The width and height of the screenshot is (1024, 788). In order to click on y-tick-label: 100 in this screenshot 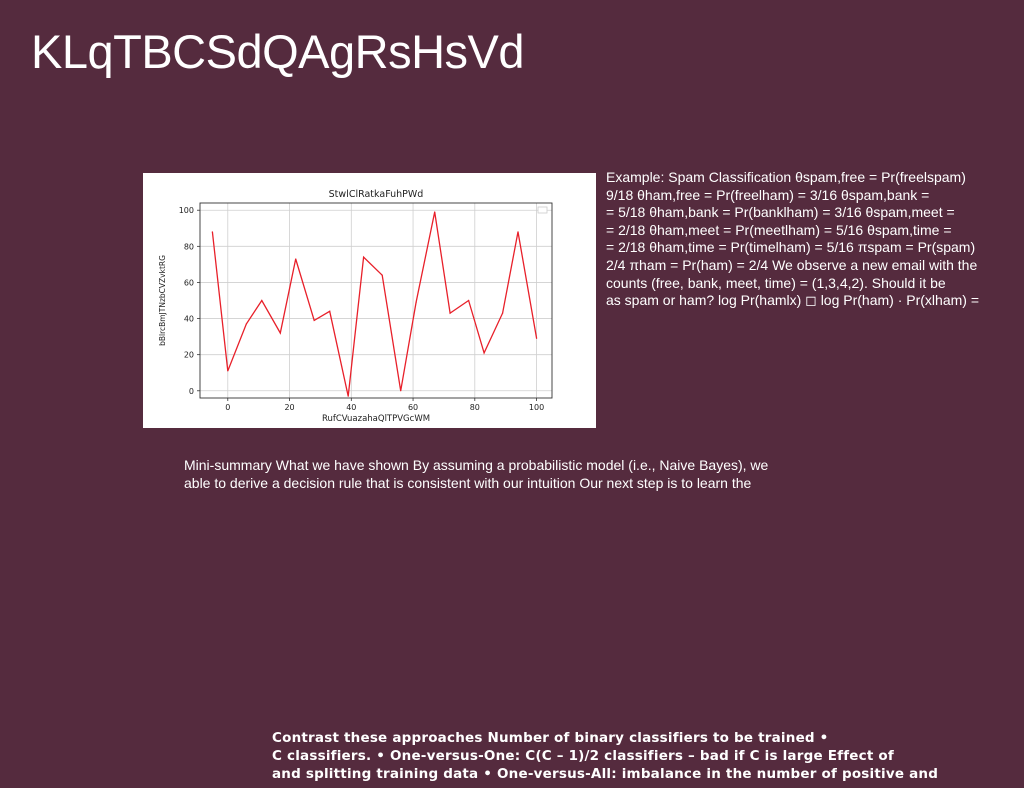, I will do `click(186, 210)`.